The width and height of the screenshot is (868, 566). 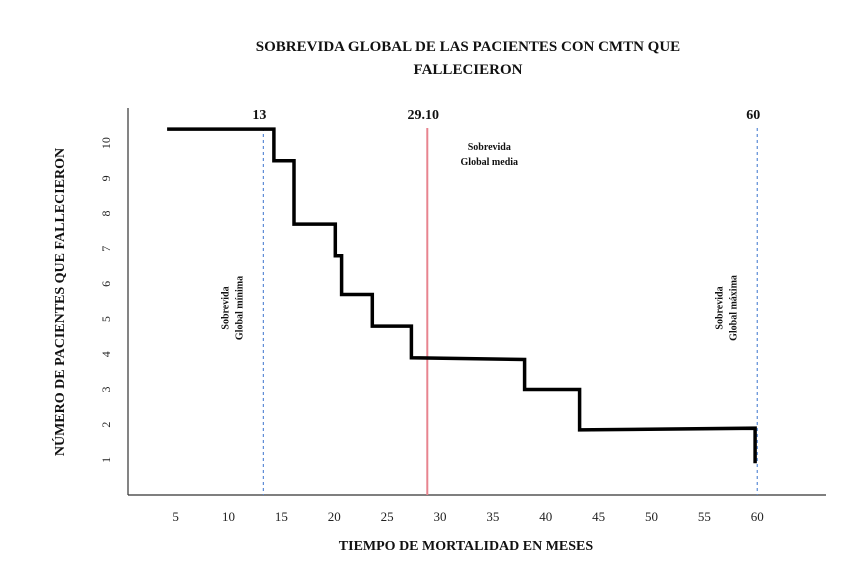 I want to click on x-tick-label: 25, so click(x=387, y=516).